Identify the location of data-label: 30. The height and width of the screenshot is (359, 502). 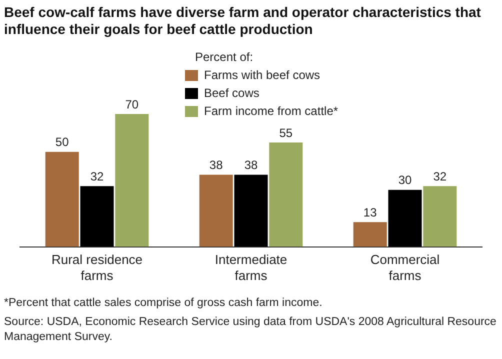
(405, 180).